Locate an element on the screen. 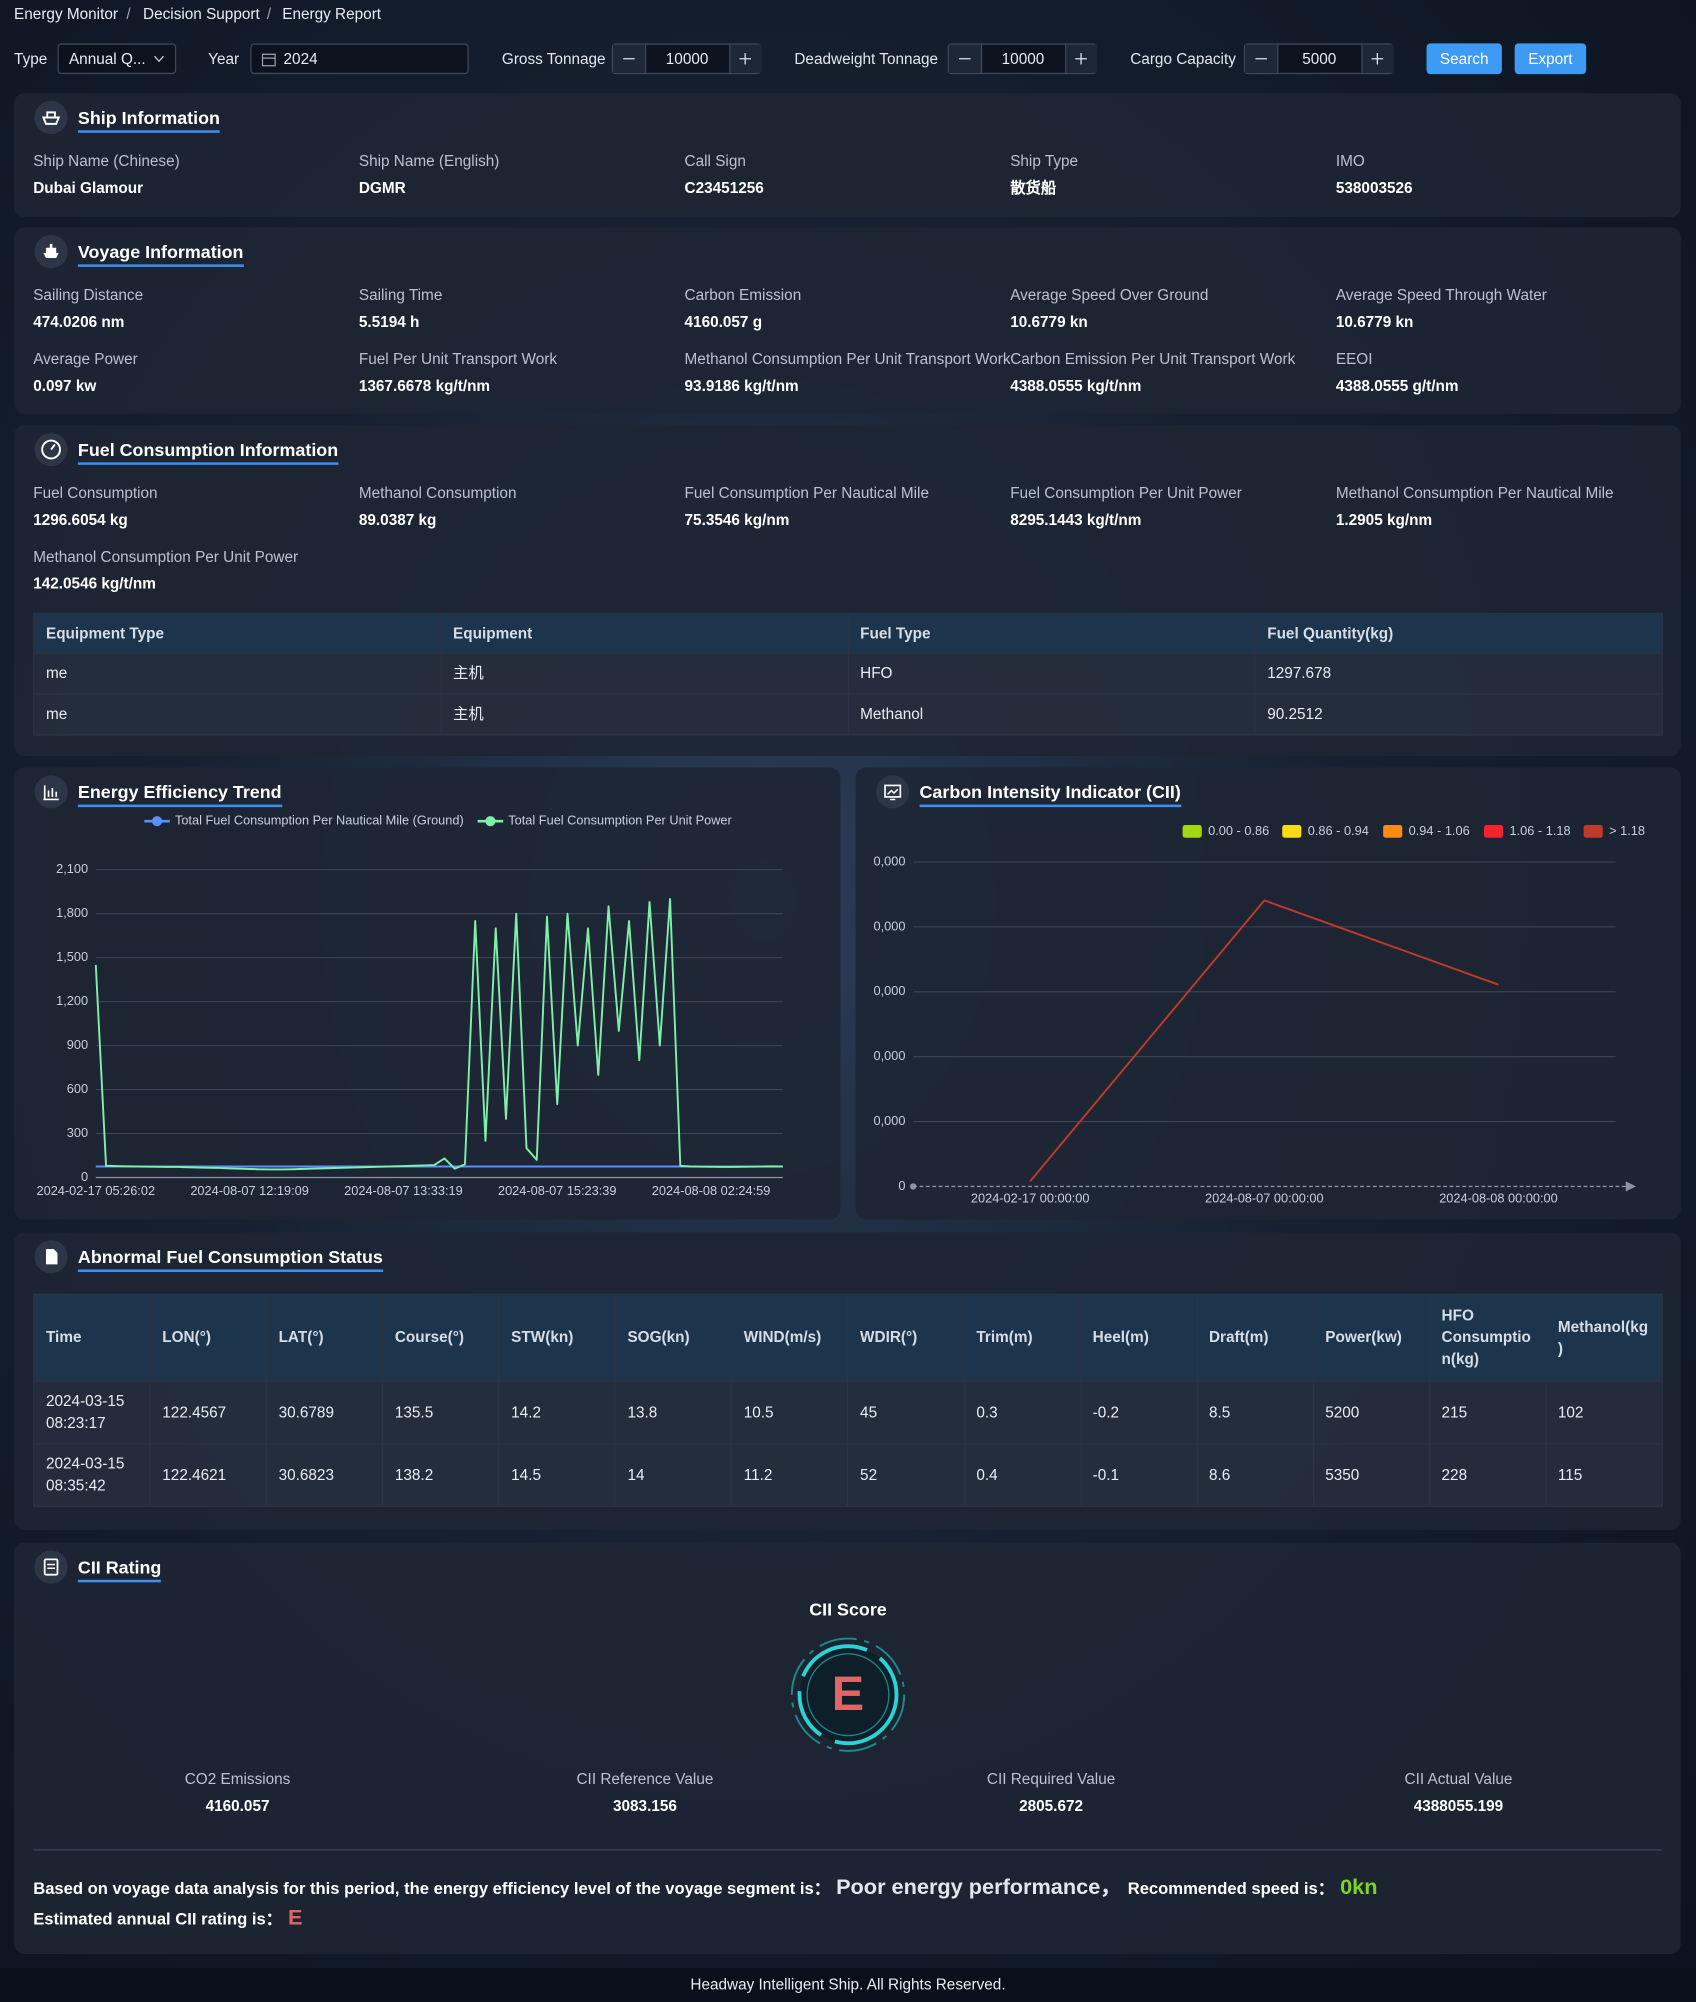 This screenshot has width=1696, height=2002. field-label: Carbon Emission is located at coordinates (743, 295).